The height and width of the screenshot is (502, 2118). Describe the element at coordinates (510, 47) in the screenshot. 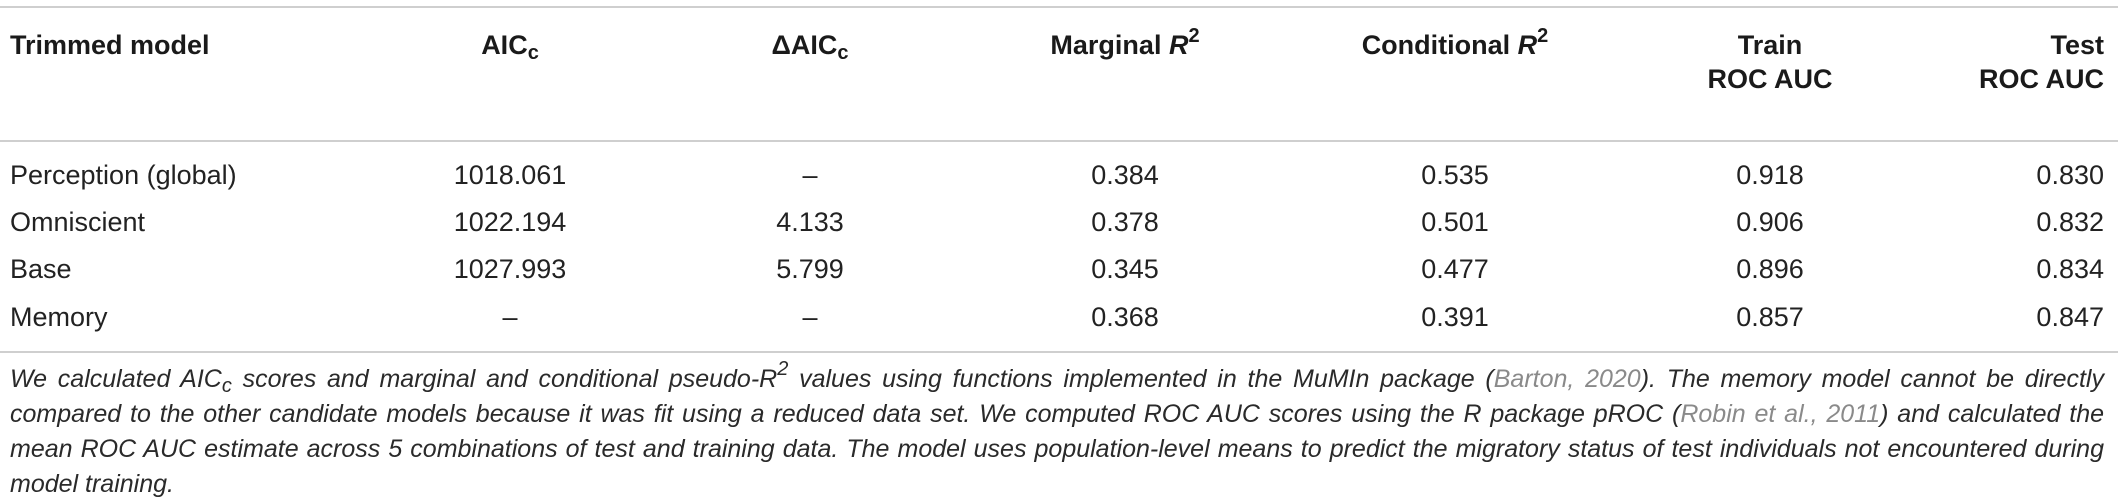

I see `header-aicc: AICc` at that location.